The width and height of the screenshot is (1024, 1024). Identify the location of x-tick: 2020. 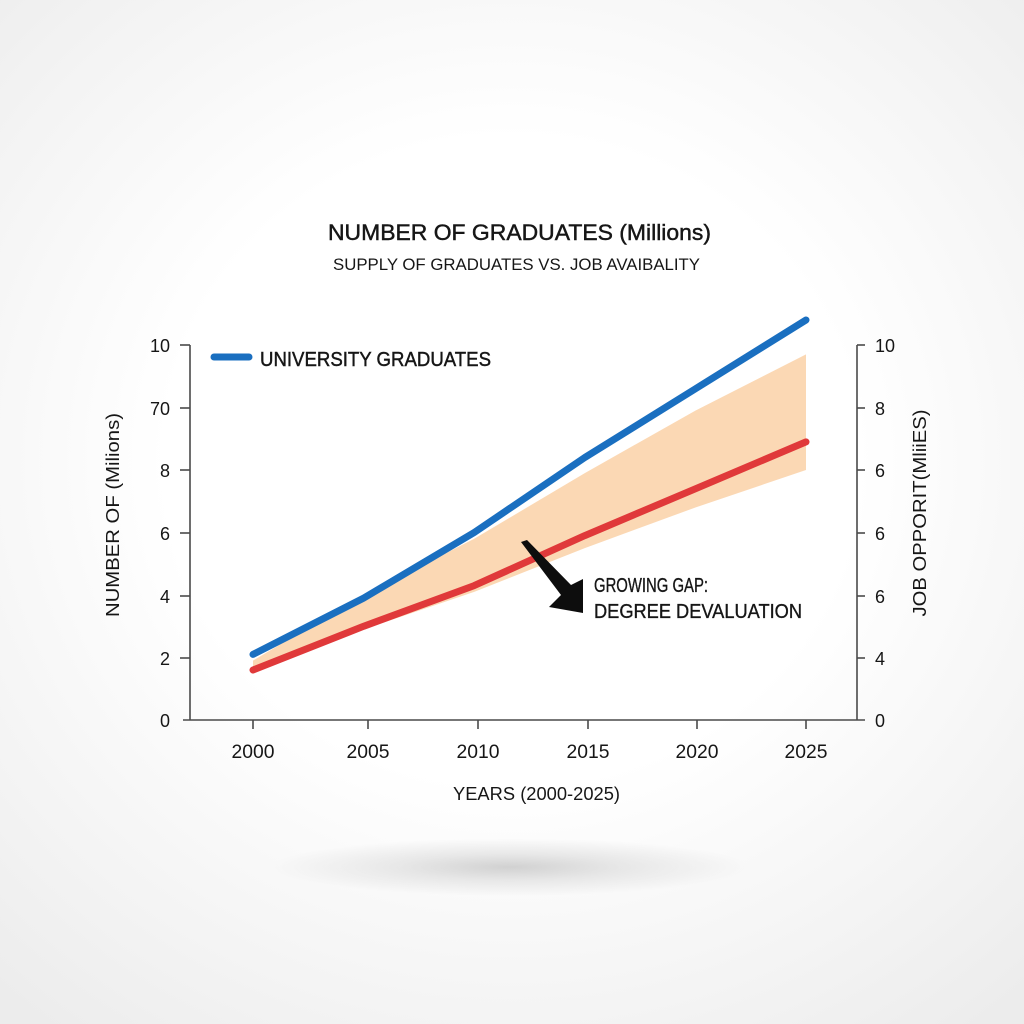
(697, 752).